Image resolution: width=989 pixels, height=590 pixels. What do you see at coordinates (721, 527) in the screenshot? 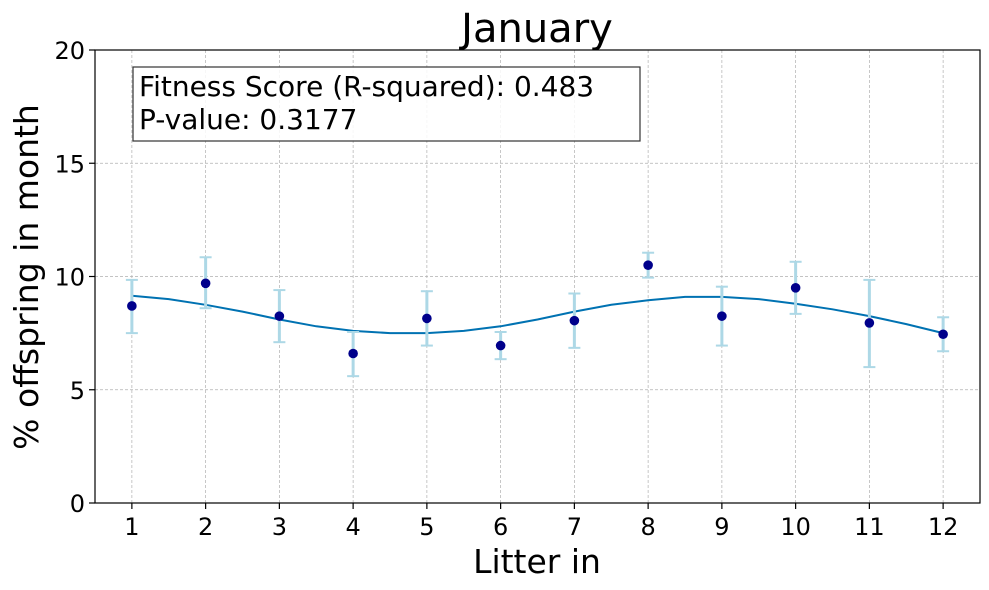
I see `x-tick-label: 9` at bounding box center [721, 527].